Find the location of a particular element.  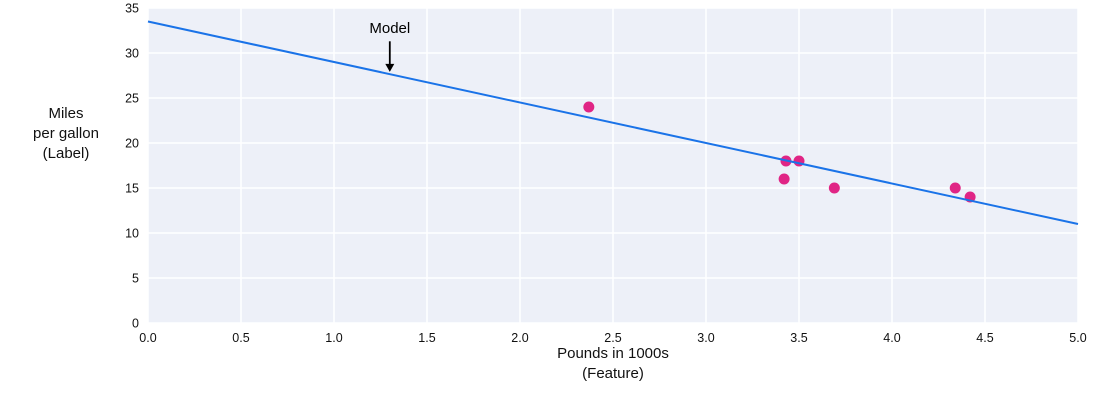

y-tick-label: 25 is located at coordinates (132, 99).